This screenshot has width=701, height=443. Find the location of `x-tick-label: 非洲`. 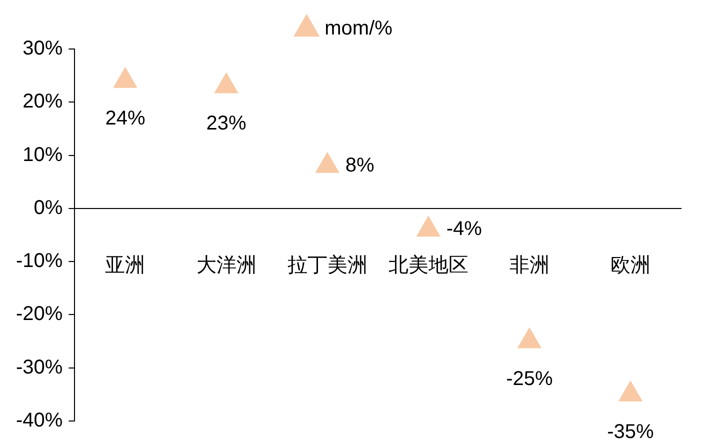

x-tick-label: 非洲 is located at coordinates (529, 264).